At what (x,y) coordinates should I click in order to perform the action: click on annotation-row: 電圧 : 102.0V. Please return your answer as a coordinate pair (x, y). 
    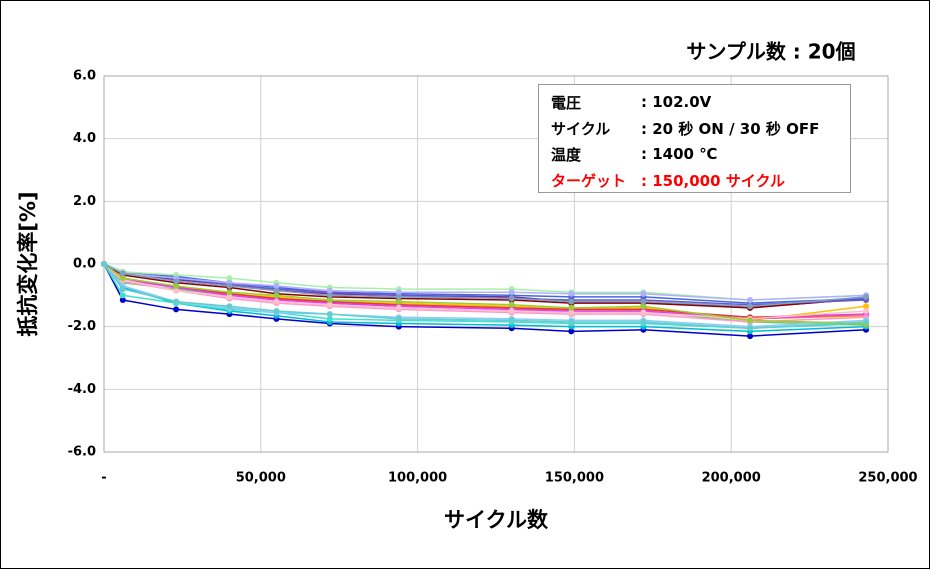
    Looking at the image, I should click on (700, 102).